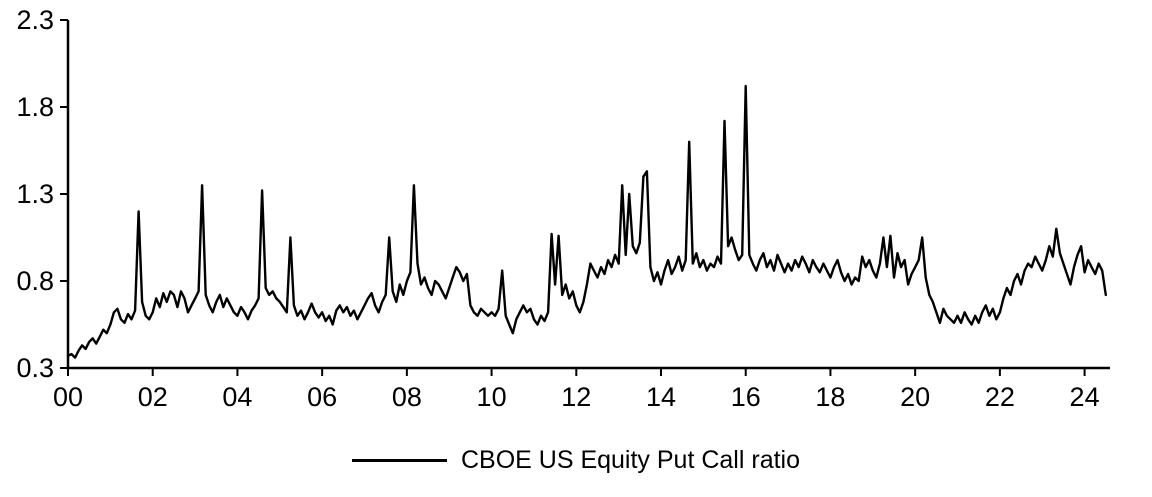 This screenshot has width=1152, height=497. What do you see at coordinates (35, 368) in the screenshot?
I see `y-tick-label: 0.3` at bounding box center [35, 368].